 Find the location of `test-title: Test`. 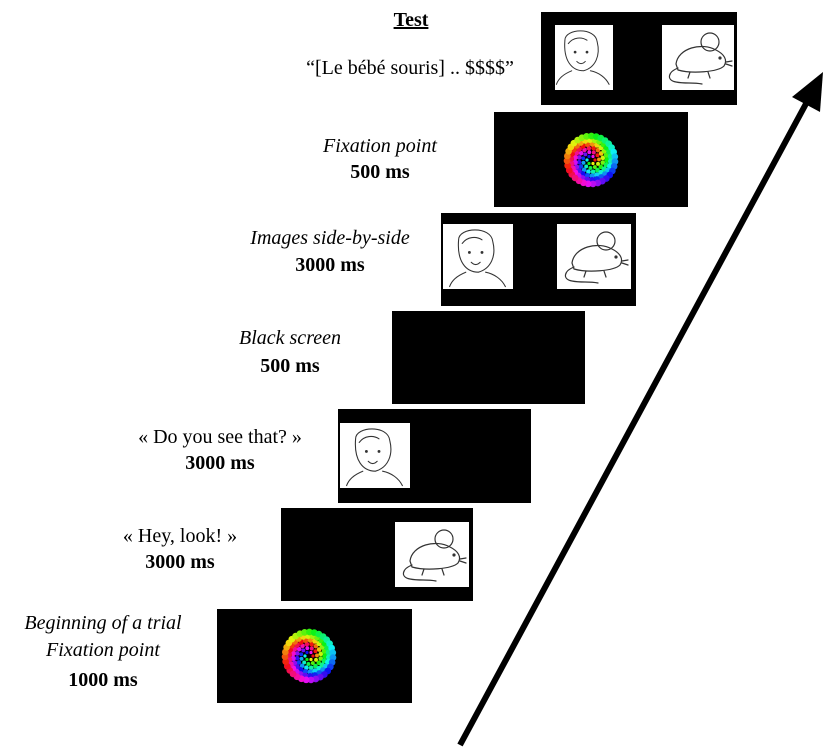

test-title: Test is located at coordinates (411, 20).